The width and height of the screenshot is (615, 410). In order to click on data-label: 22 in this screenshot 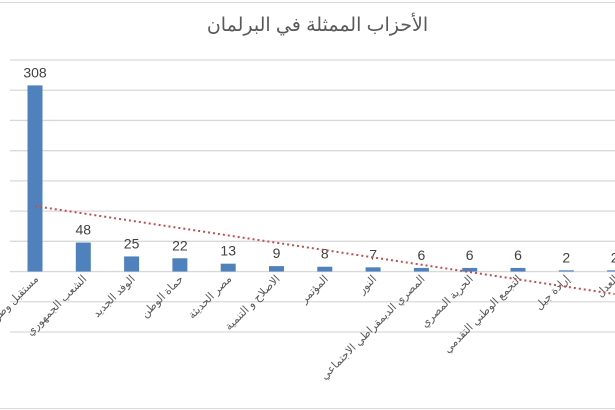, I will do `click(180, 245)`.